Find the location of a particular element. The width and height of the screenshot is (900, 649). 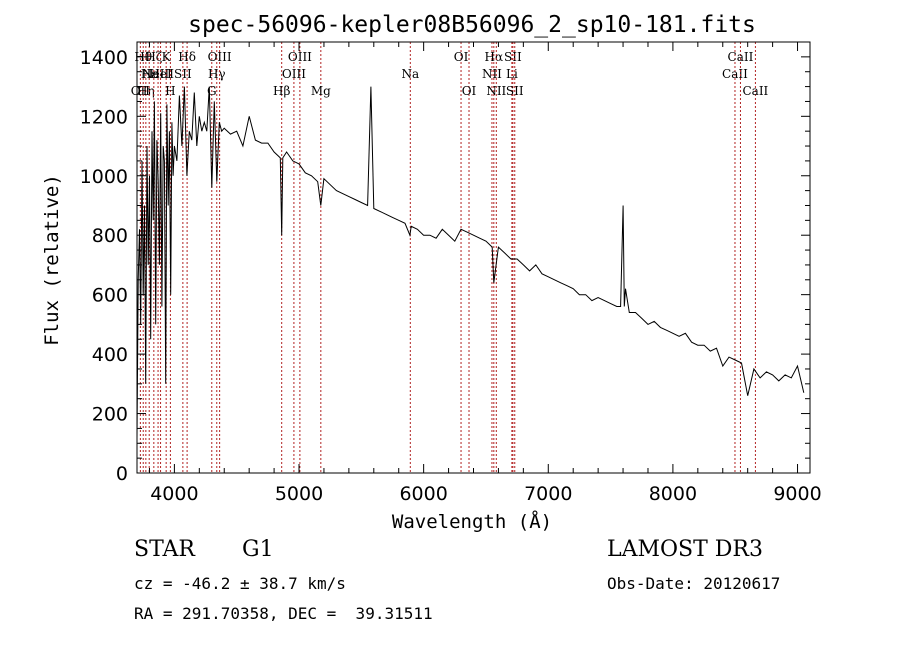

y-axis-label: Flux (relative) is located at coordinates (52, 260).